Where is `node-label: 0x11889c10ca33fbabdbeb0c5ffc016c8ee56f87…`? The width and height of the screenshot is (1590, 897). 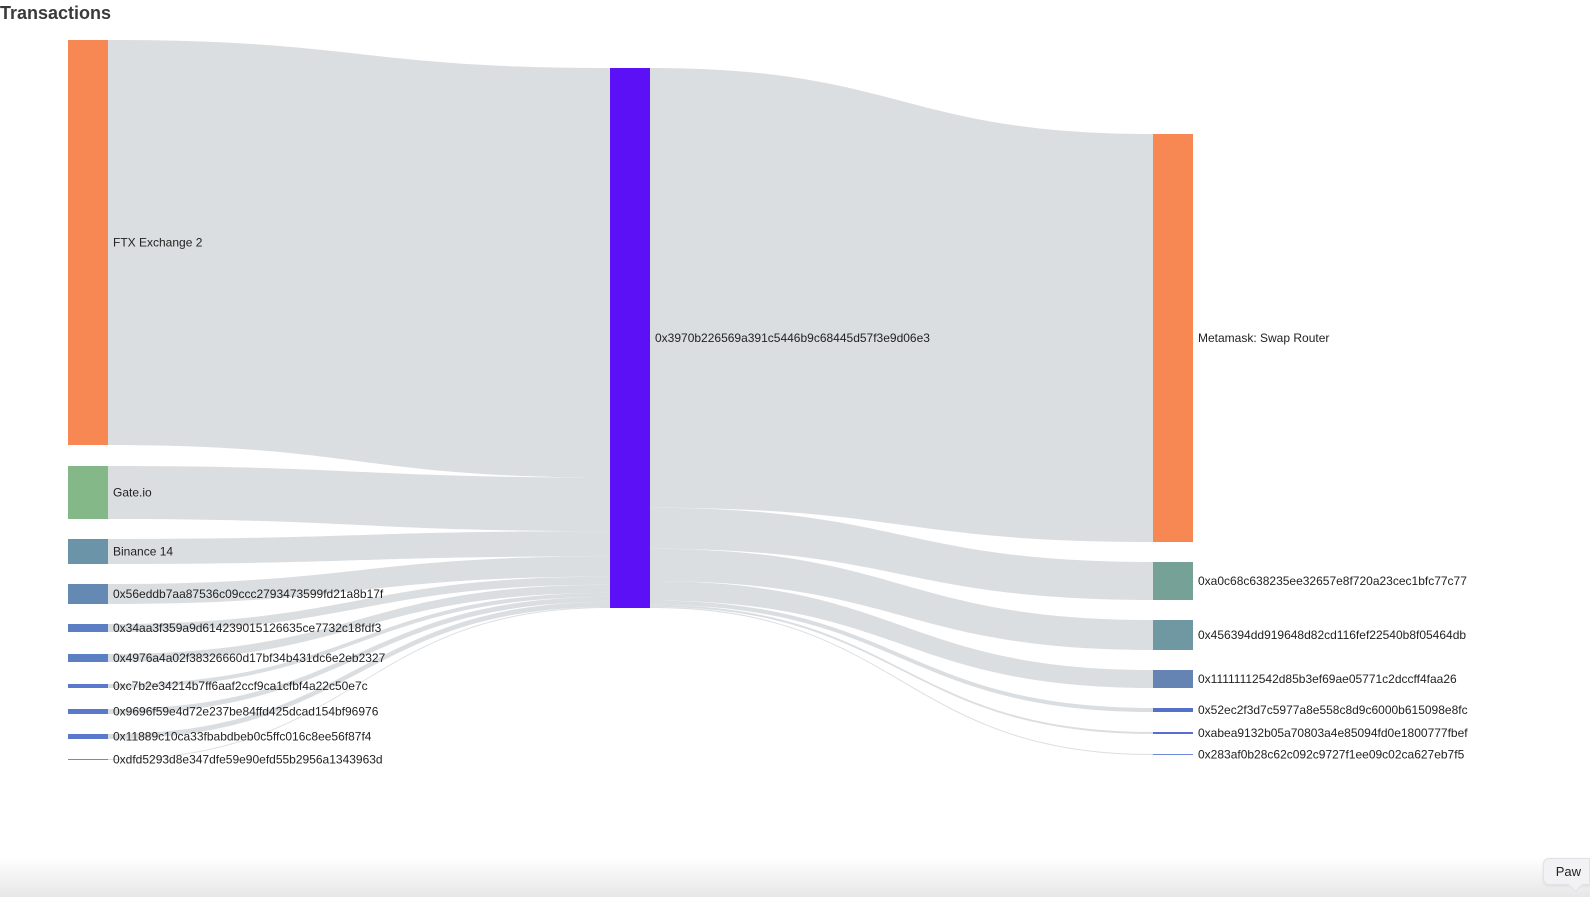
node-label: 0x11889c10ca33fbabdbeb0c5ffc016c8ee56f87… is located at coordinates (242, 737).